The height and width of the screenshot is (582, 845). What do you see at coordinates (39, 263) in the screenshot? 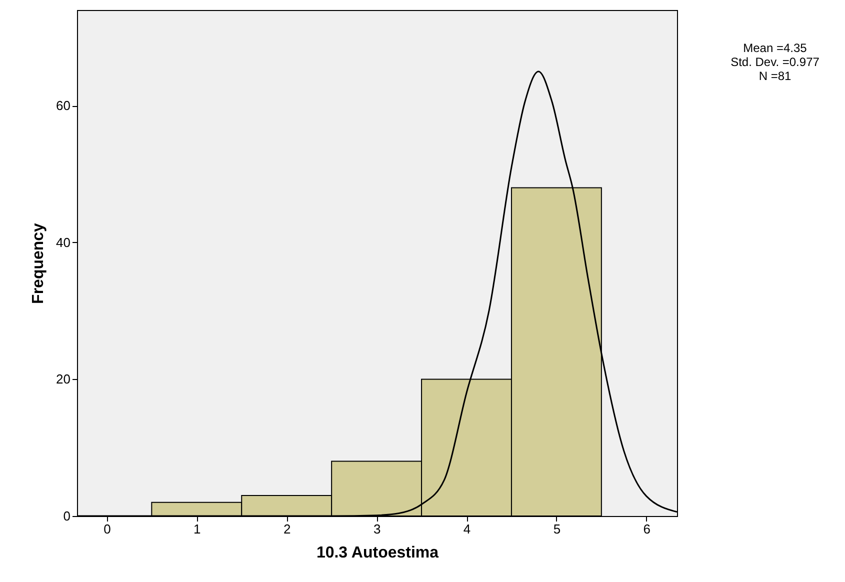
I see `y-axis-title: Frequency` at bounding box center [39, 263].